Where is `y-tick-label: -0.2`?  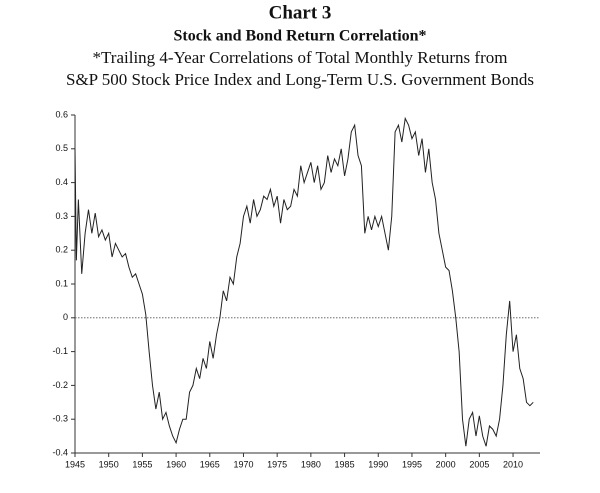
y-tick-label: -0.2 is located at coordinates (60, 385).